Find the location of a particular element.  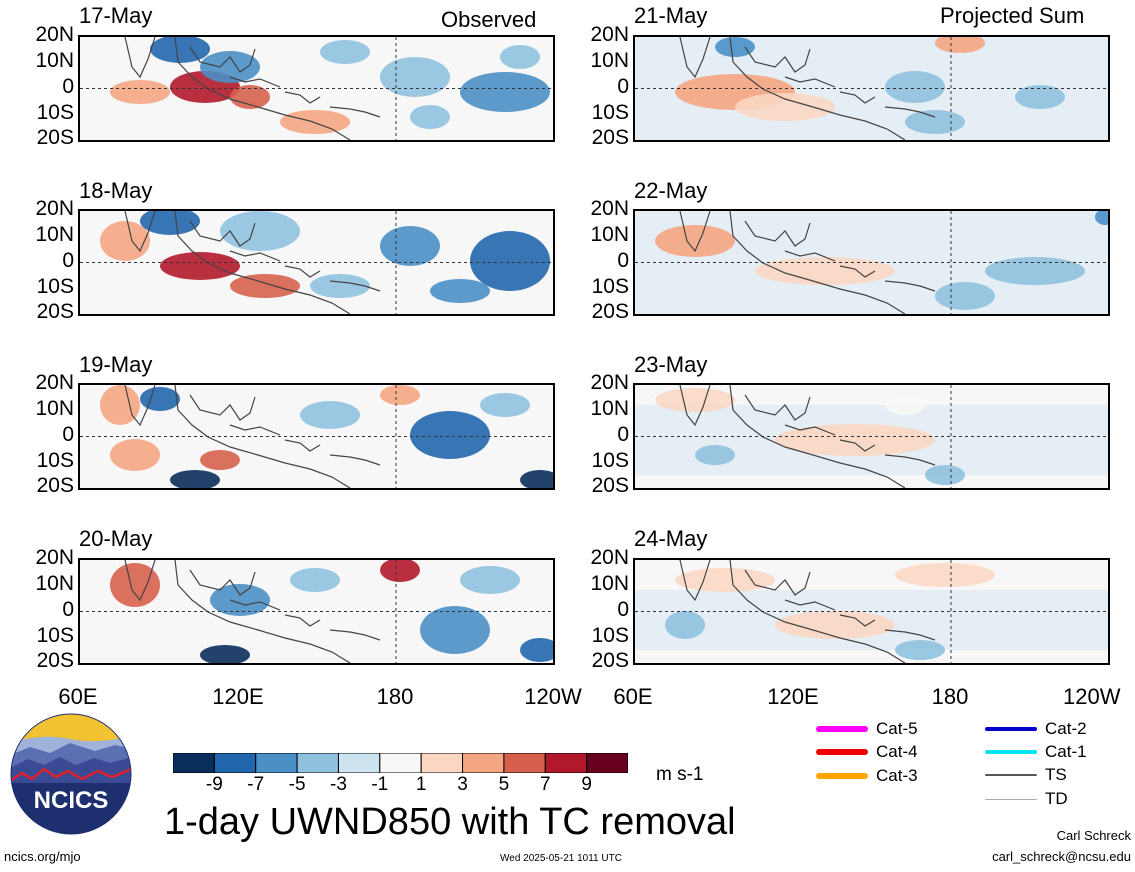

lat-label-left-row3-3: 10S is located at coordinates (55, 460).